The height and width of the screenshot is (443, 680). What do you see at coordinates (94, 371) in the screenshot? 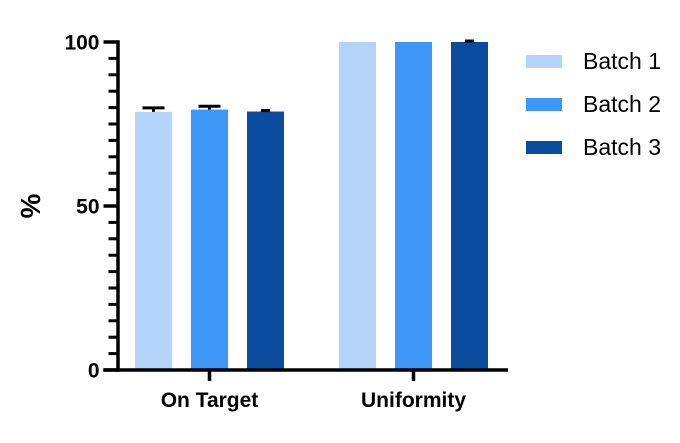
I see `y-tick-label: 0` at bounding box center [94, 371].